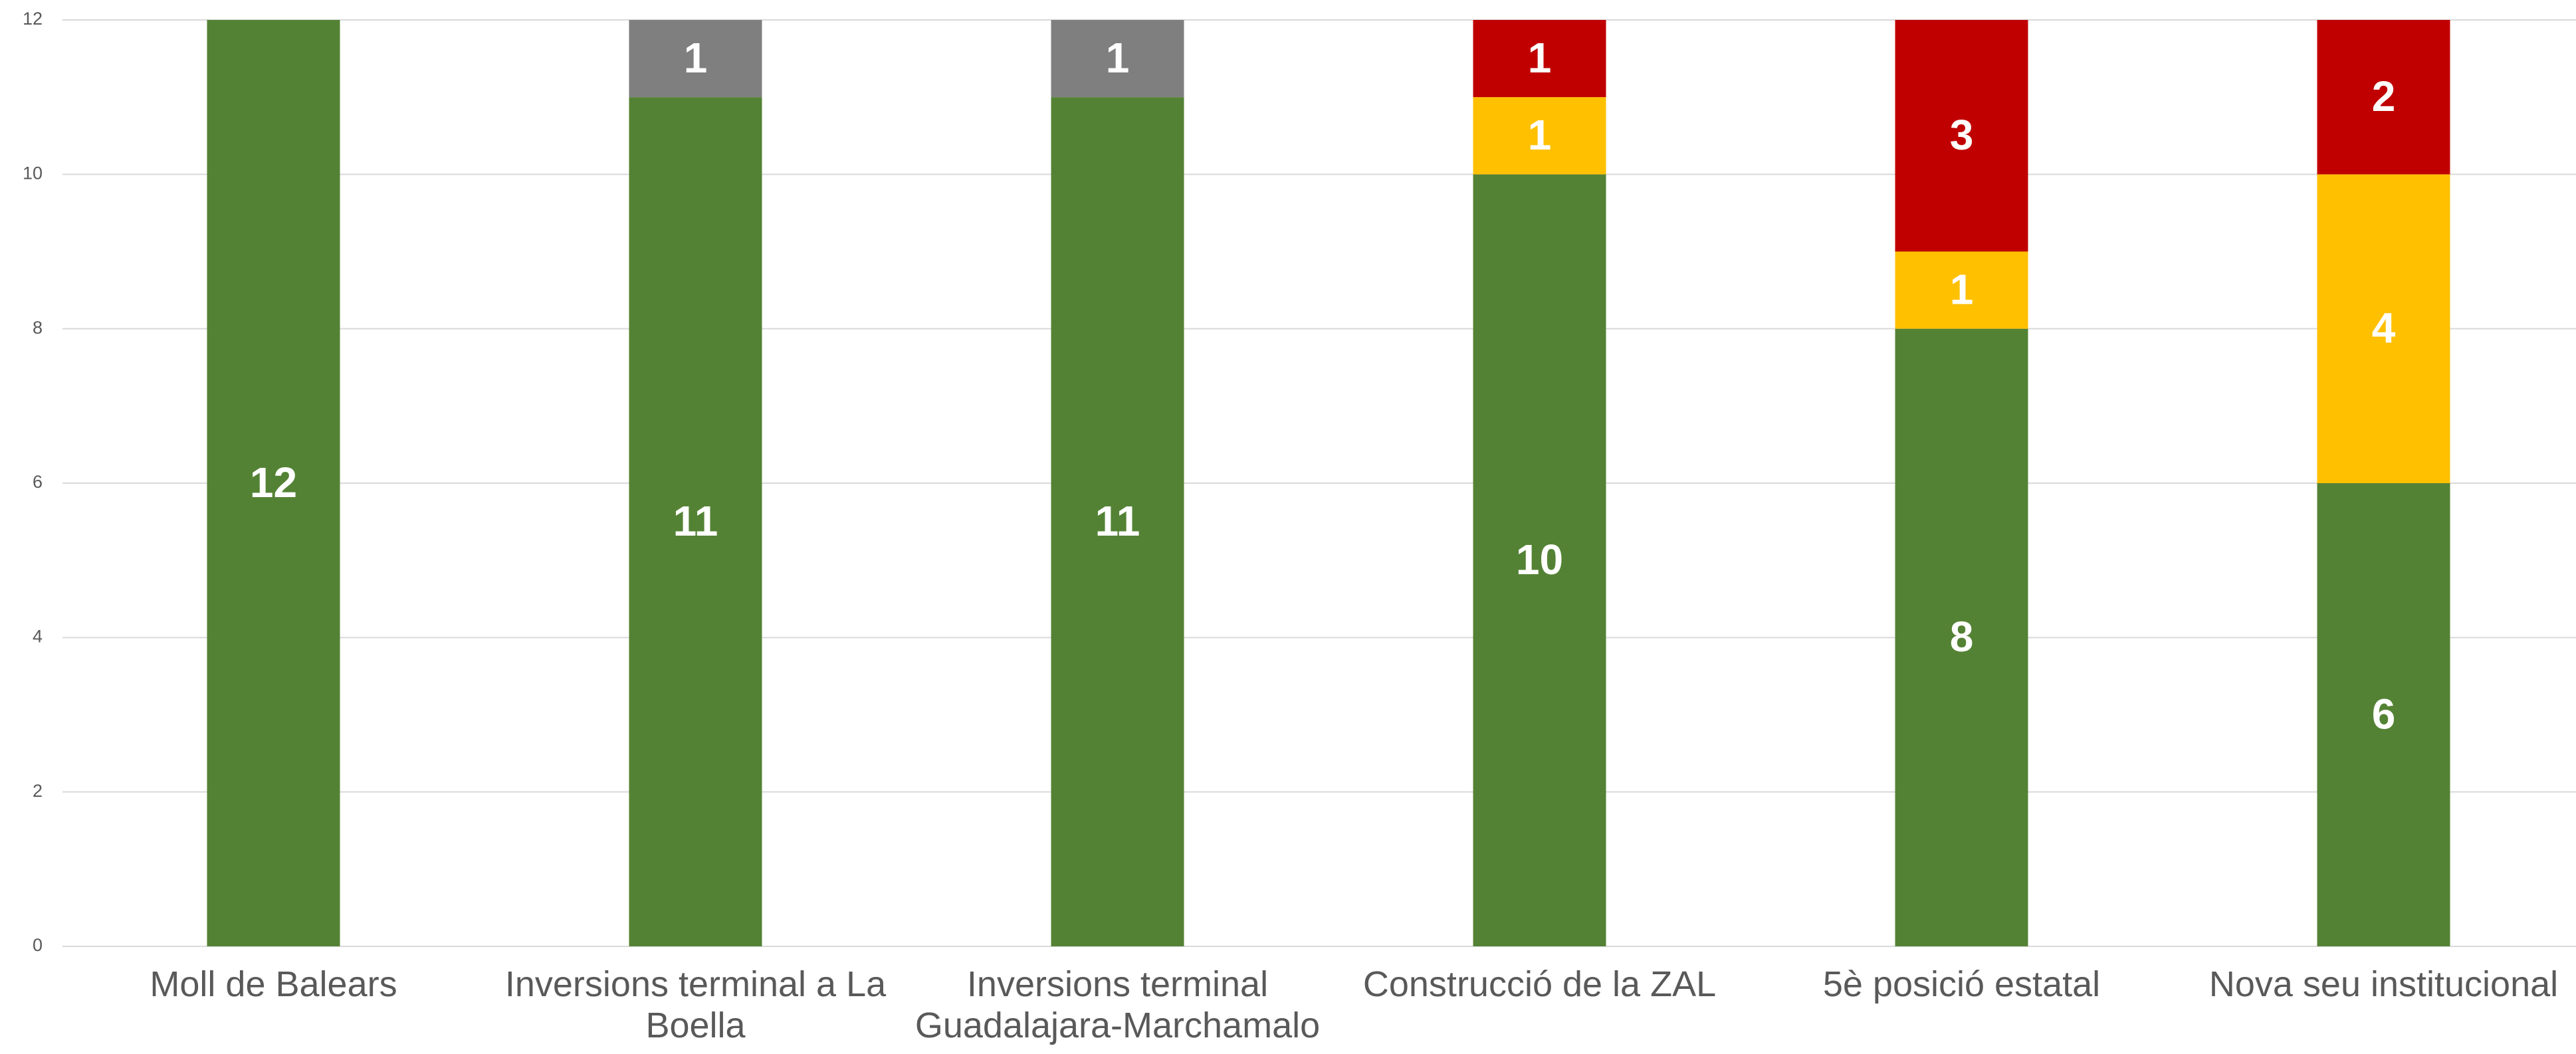 Image resolution: width=2576 pixels, height=1054 pixels. I want to click on x-tick-label: Nova seu institucional, so click(2383, 984).